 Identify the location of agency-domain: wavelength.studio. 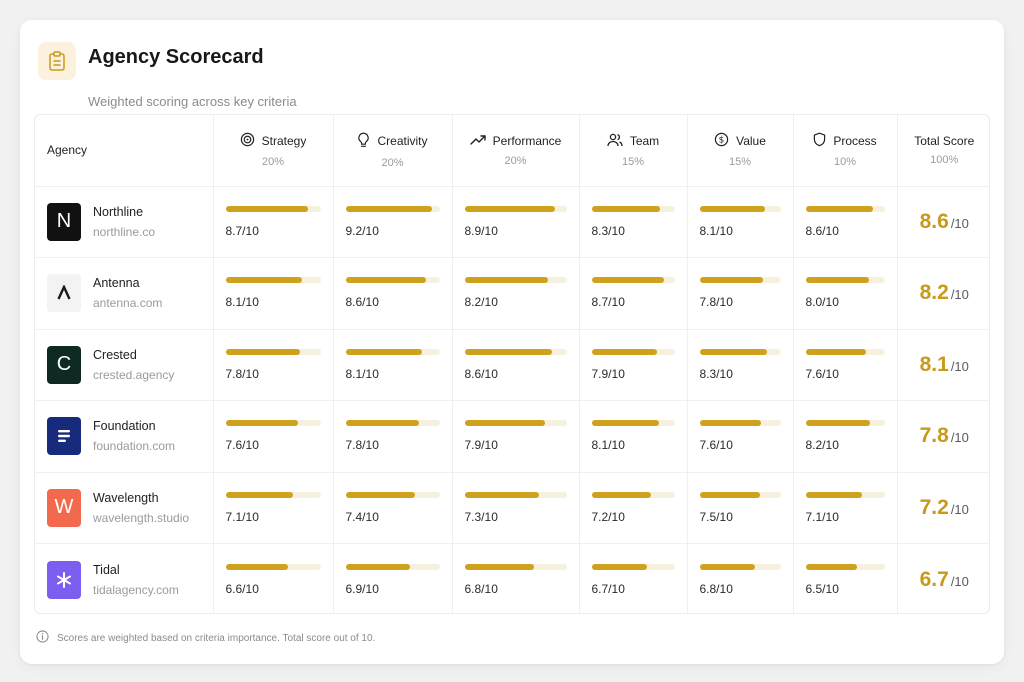
(141, 517).